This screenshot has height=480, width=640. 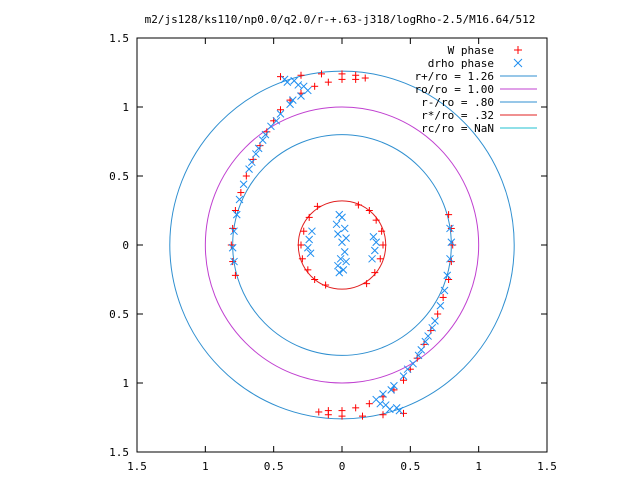 What do you see at coordinates (457, 115) in the screenshot?
I see `legend-label: r*/ro = .32` at bounding box center [457, 115].